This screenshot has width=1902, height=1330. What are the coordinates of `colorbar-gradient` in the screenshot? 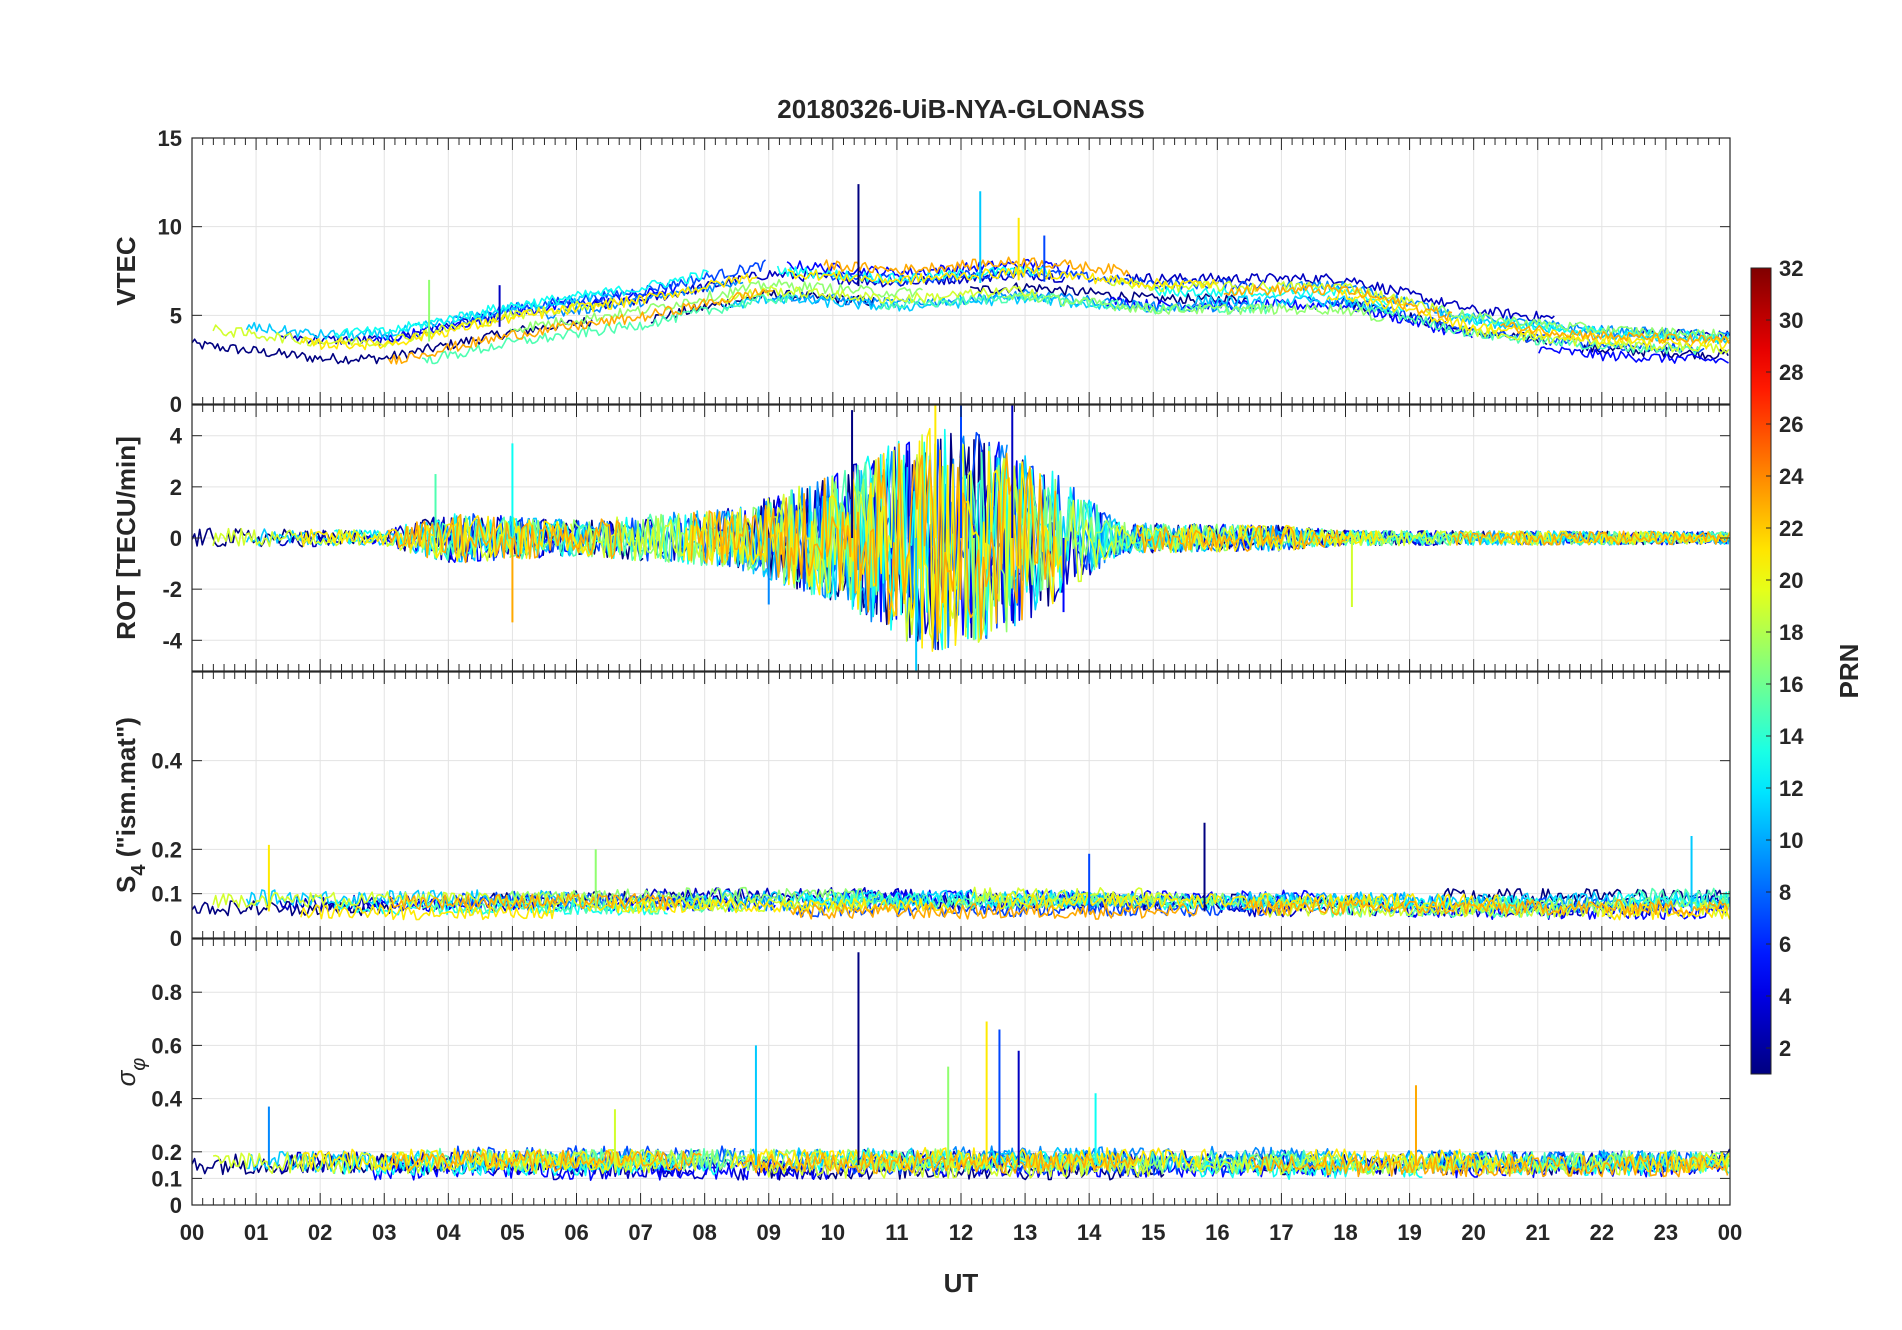 It's located at (1761, 671).